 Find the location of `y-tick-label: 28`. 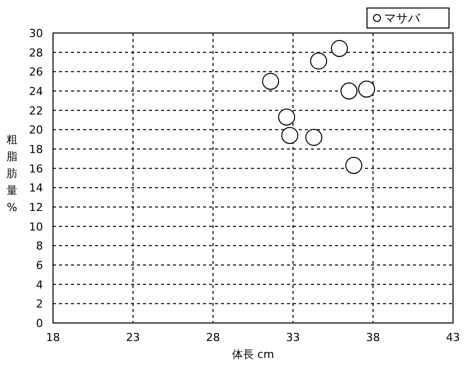

y-tick-label: 28 is located at coordinates (36, 53).